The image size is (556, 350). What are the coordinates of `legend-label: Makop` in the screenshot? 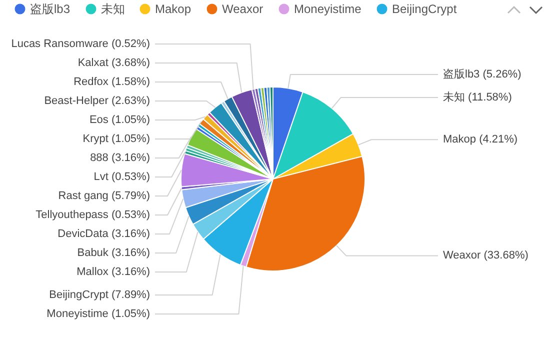 It's located at (173, 9).